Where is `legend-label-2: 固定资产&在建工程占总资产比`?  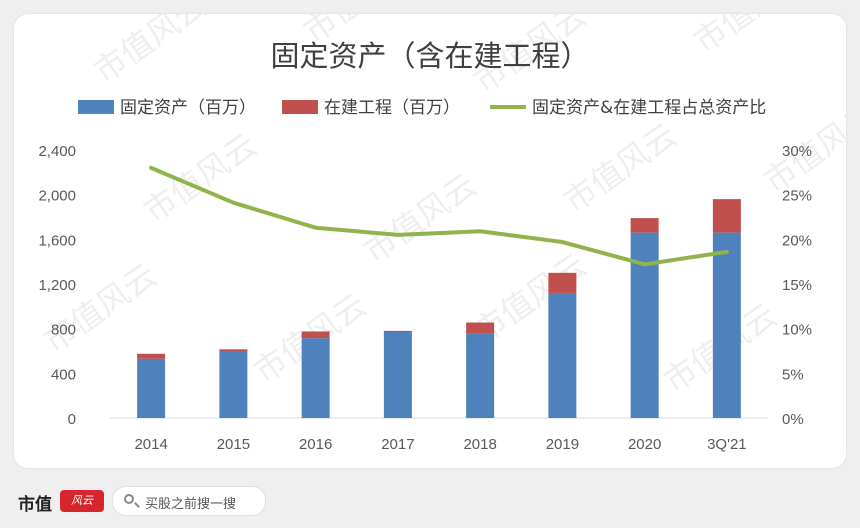 legend-label-2: 固定资产&在建工程占总资产比 is located at coordinates (649, 108).